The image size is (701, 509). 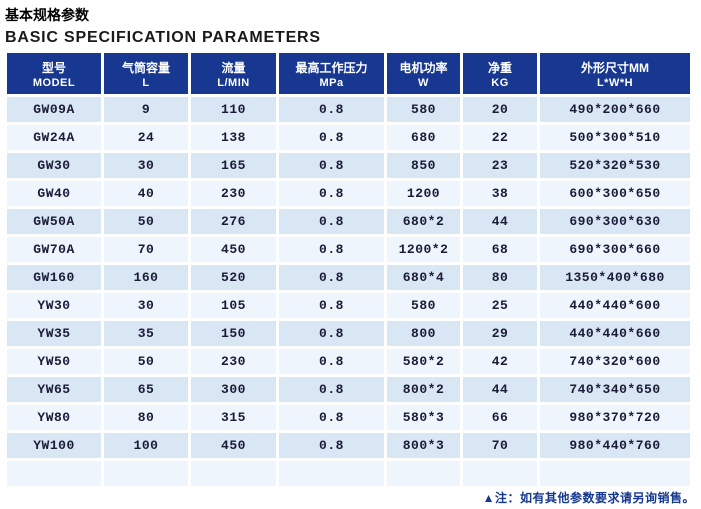 I want to click on value-cell: 300, so click(x=233, y=389).